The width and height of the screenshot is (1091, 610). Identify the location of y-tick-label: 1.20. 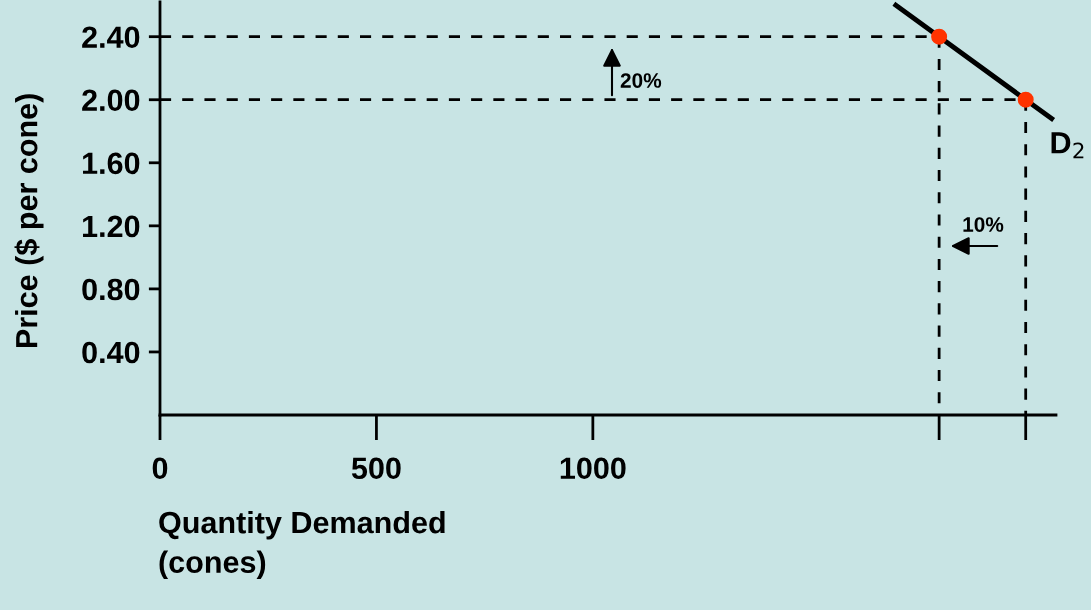
(111, 226).